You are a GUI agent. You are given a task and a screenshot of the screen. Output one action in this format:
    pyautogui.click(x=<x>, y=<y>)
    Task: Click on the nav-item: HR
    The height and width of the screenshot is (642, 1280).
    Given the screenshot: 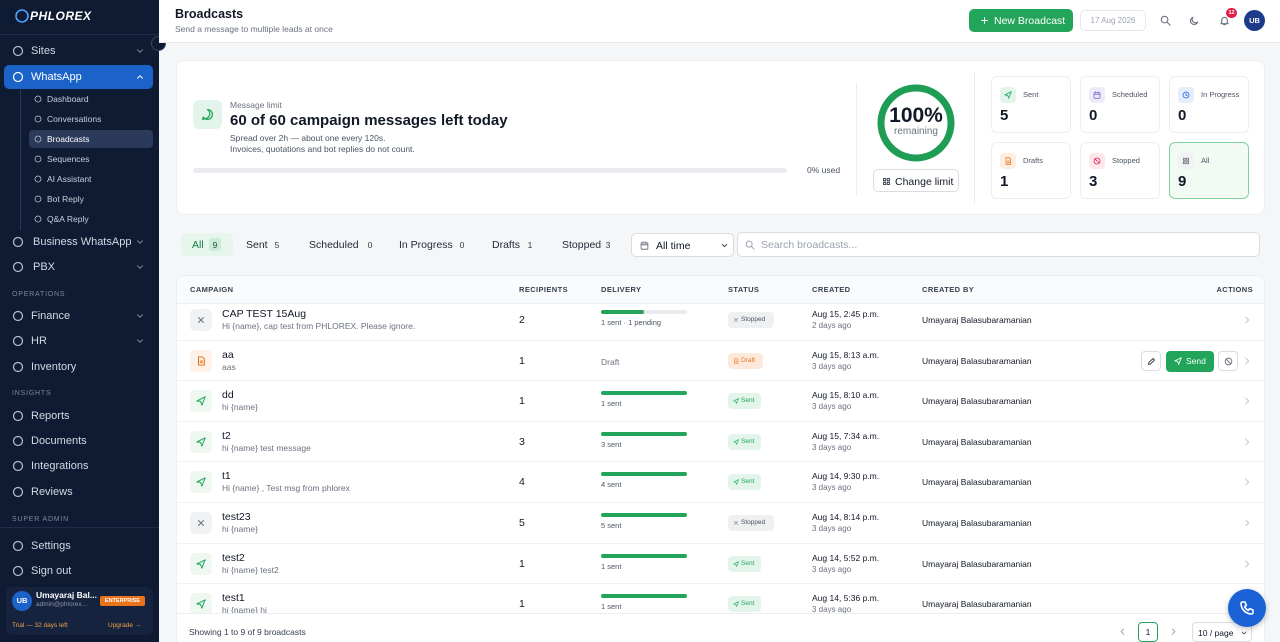 What is the action you would take?
    pyautogui.click(x=39, y=341)
    